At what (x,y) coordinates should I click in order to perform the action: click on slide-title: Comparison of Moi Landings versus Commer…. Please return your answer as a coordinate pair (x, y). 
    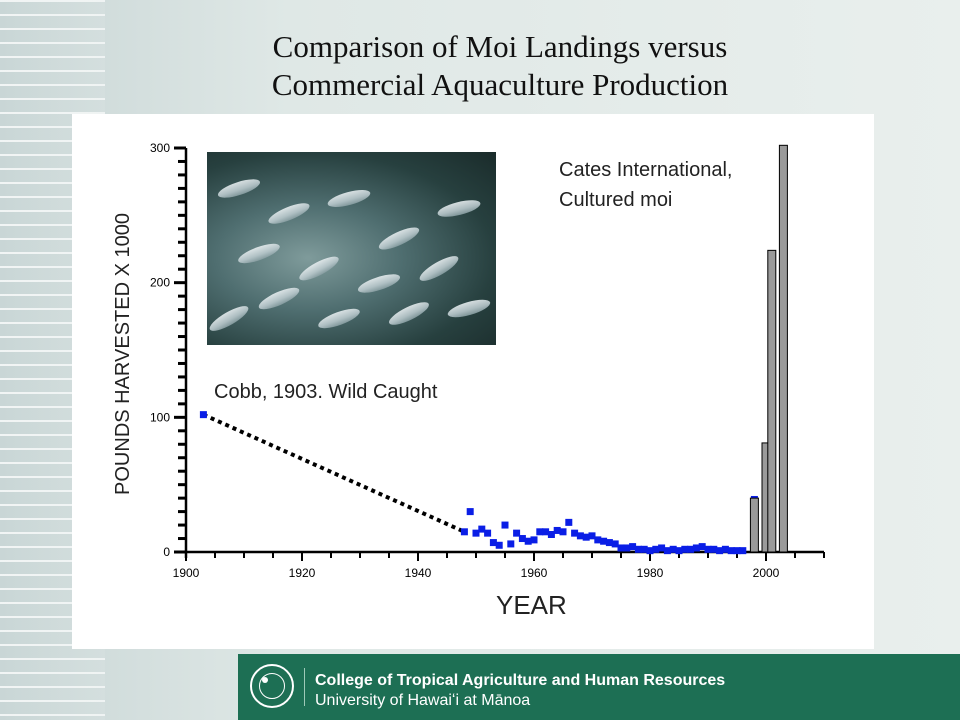
    Looking at the image, I should click on (500, 66).